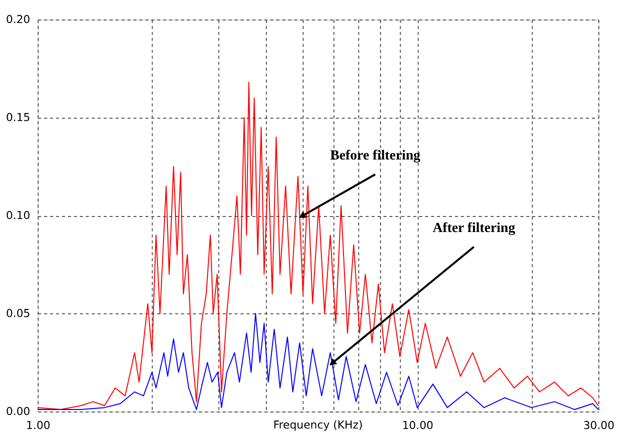 This screenshot has width=639, height=446. Describe the element at coordinates (18, 411) in the screenshot. I see `y-tick-label: 0.00` at that location.